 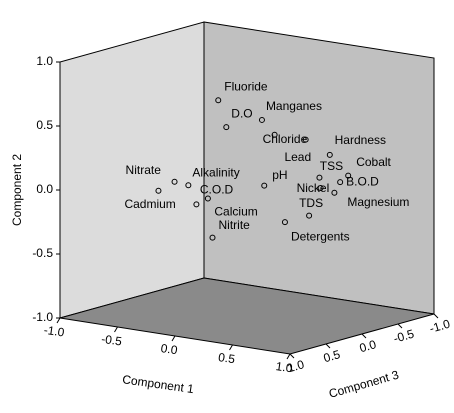 What do you see at coordinates (215, 172) in the screenshot?
I see `point-label: Alkalinity` at bounding box center [215, 172].